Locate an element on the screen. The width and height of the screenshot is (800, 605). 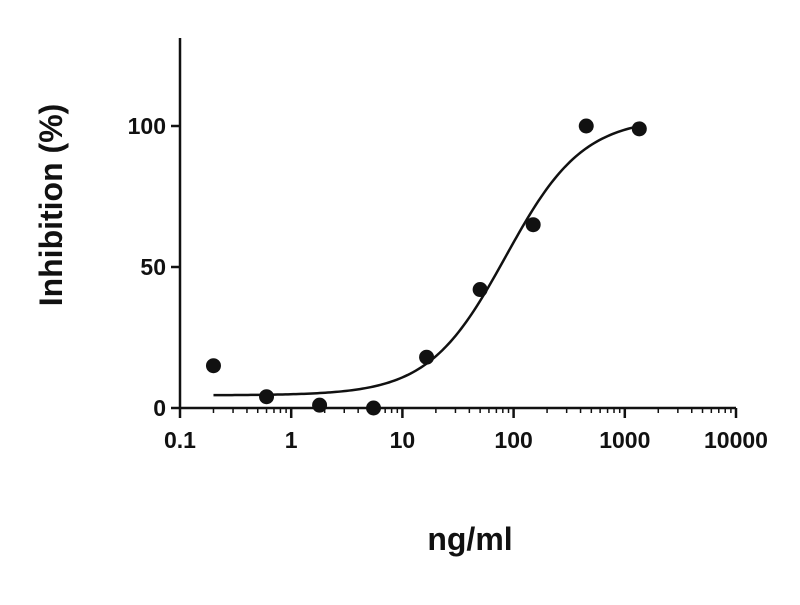
y-axis-title: Inhibition (%) is located at coordinates (51, 205).